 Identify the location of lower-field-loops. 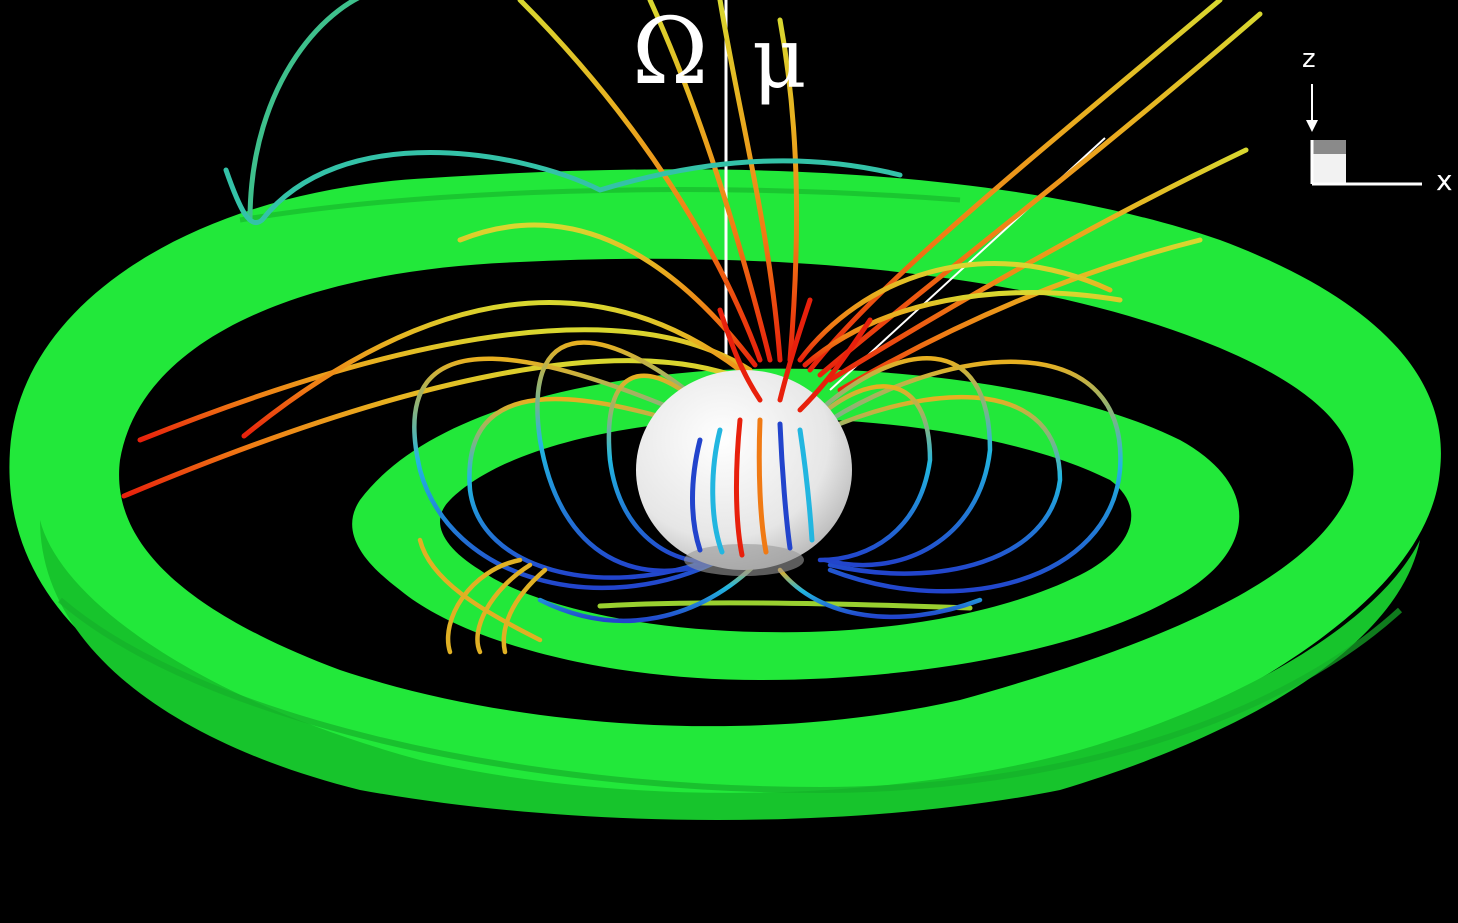
(482, 596).